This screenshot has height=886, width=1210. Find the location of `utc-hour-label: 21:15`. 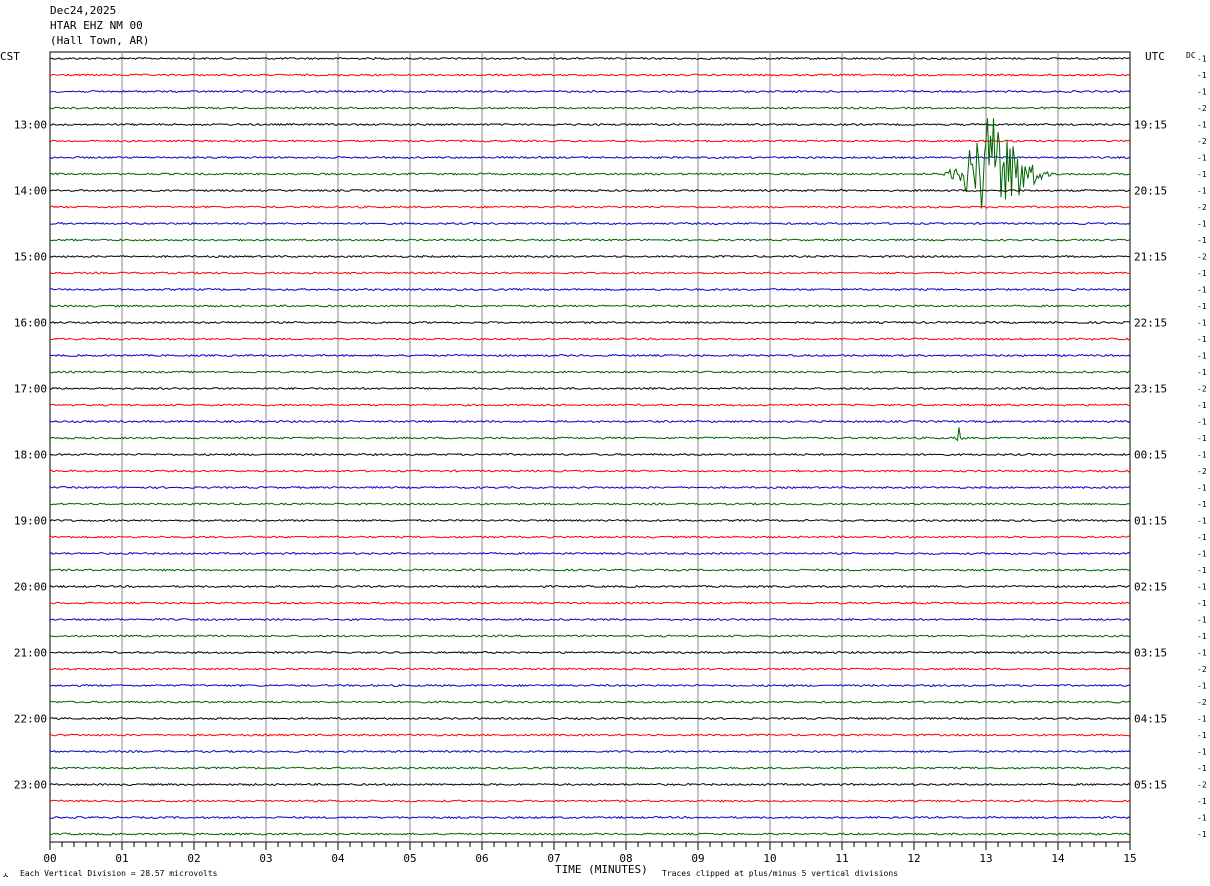

utc-hour-label: 21:15 is located at coordinates (1150, 257).